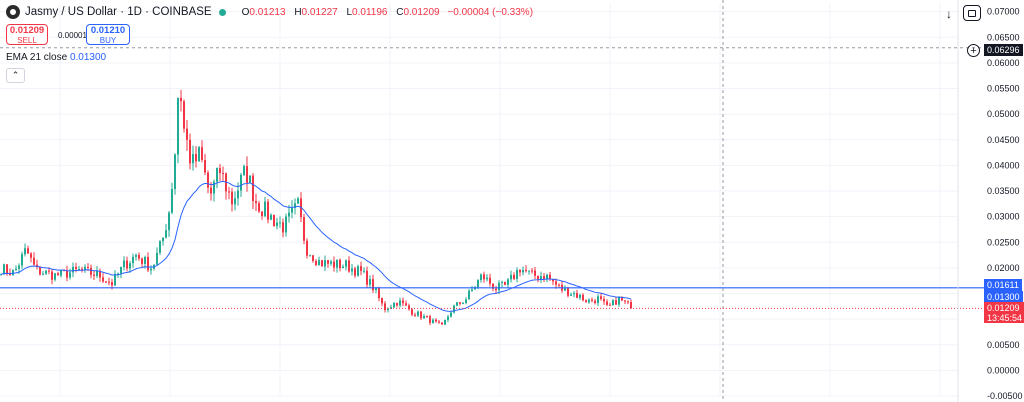 The image size is (1024, 402). I want to click on price-change: −0.00004 (−0.33%), so click(490, 12).